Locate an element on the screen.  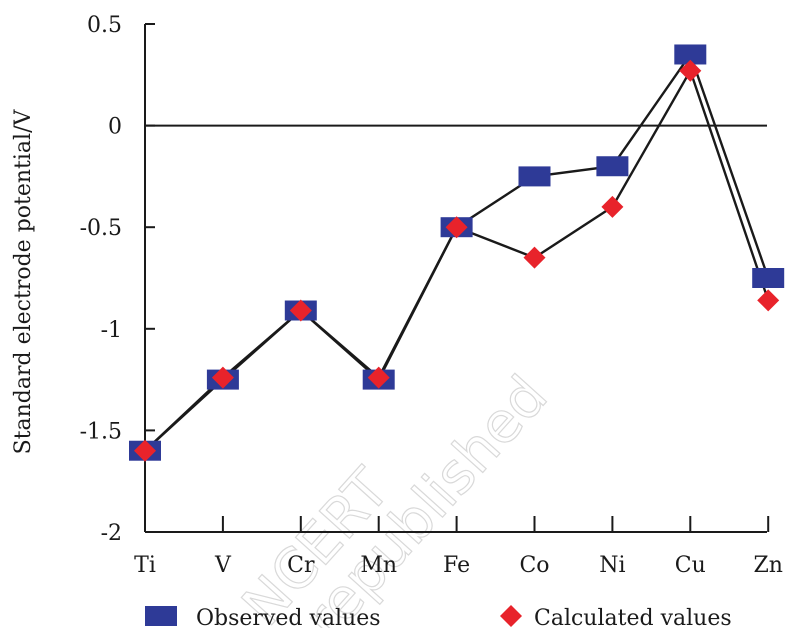
x-tick-label: Ti is located at coordinates (145, 565).